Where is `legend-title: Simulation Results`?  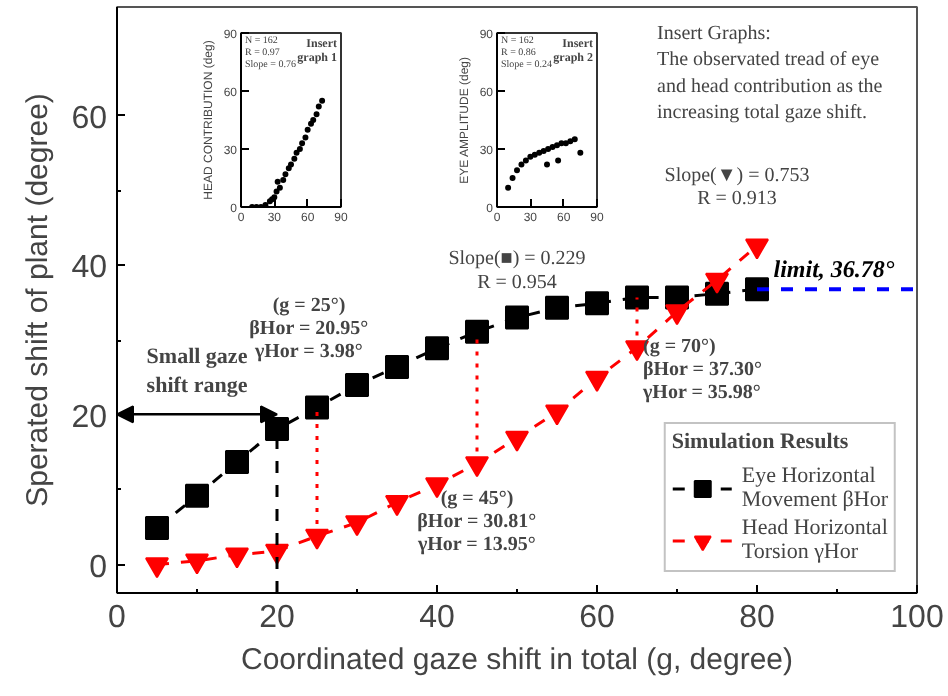 legend-title: Simulation Results is located at coordinates (761, 442).